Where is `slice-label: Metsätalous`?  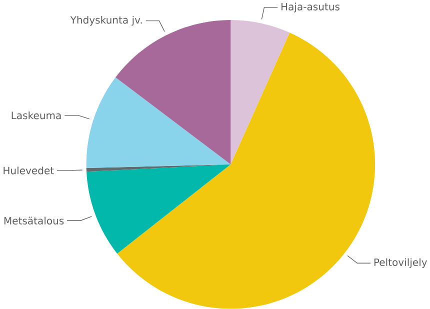
slice-label: Metsätalous is located at coordinates (34, 220).